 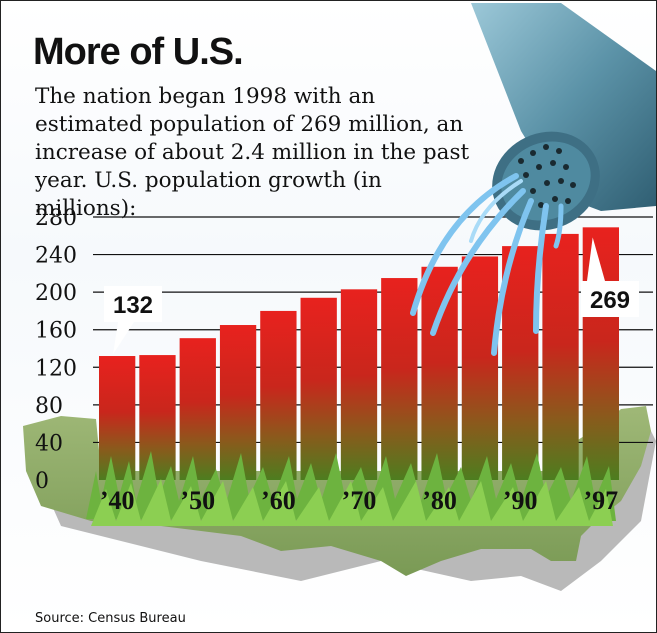 I want to click on y-tick-label: 280, so click(x=56, y=218).